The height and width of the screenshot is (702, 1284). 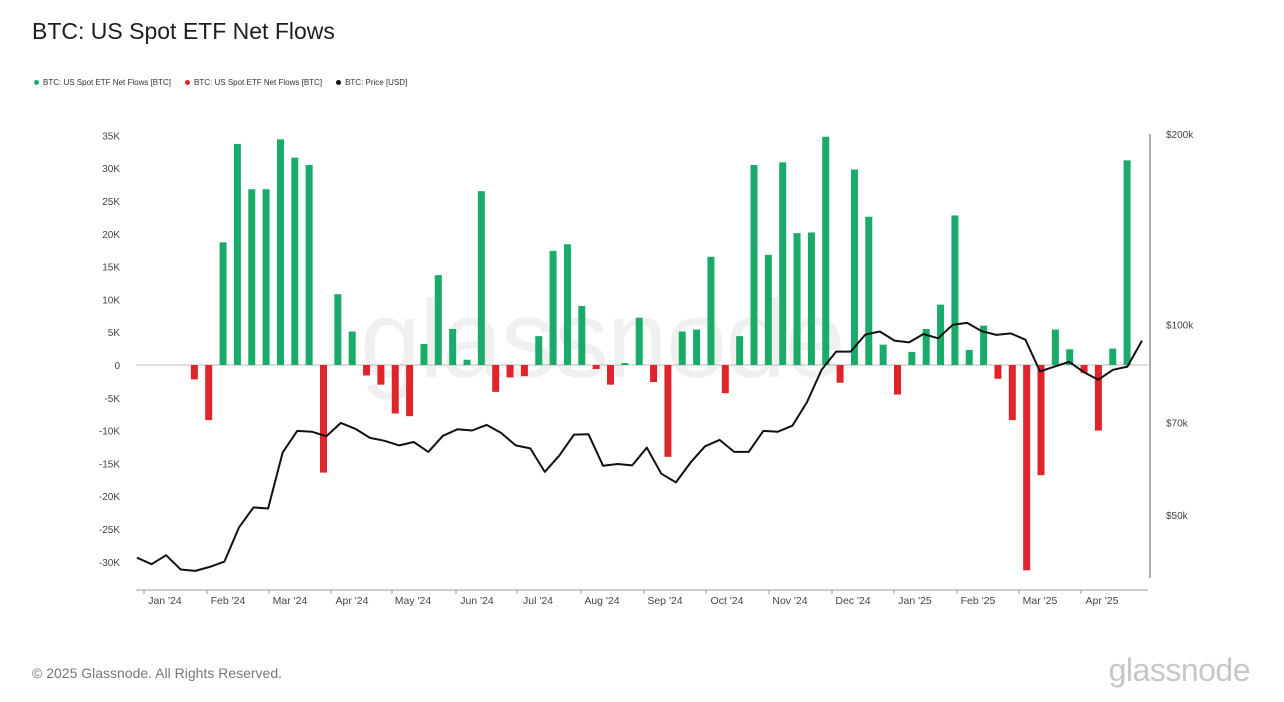 I want to click on y-right-tick-label: $50k, so click(x=1177, y=516).